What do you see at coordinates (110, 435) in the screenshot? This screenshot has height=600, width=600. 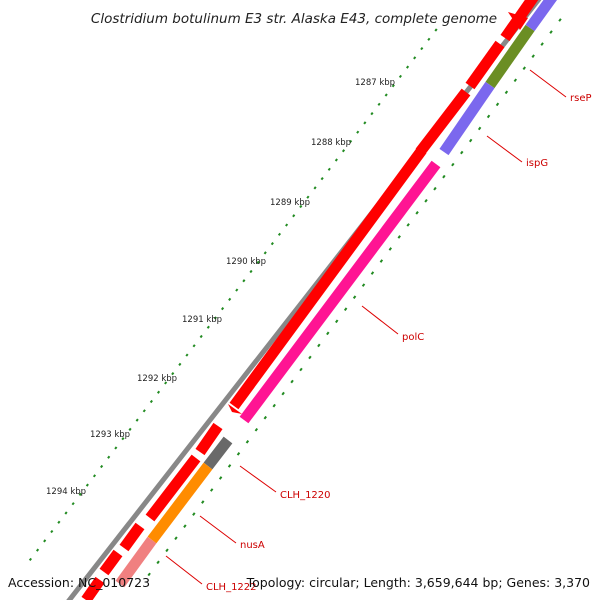 I see `tick-label: 1293 kbp` at bounding box center [110, 435].